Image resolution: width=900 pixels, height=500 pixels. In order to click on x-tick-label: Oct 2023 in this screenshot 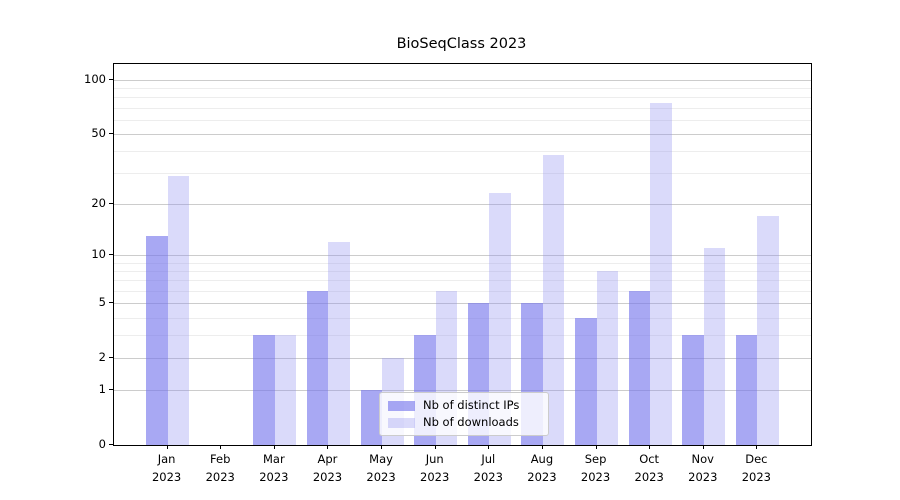, I will do `click(649, 468)`.